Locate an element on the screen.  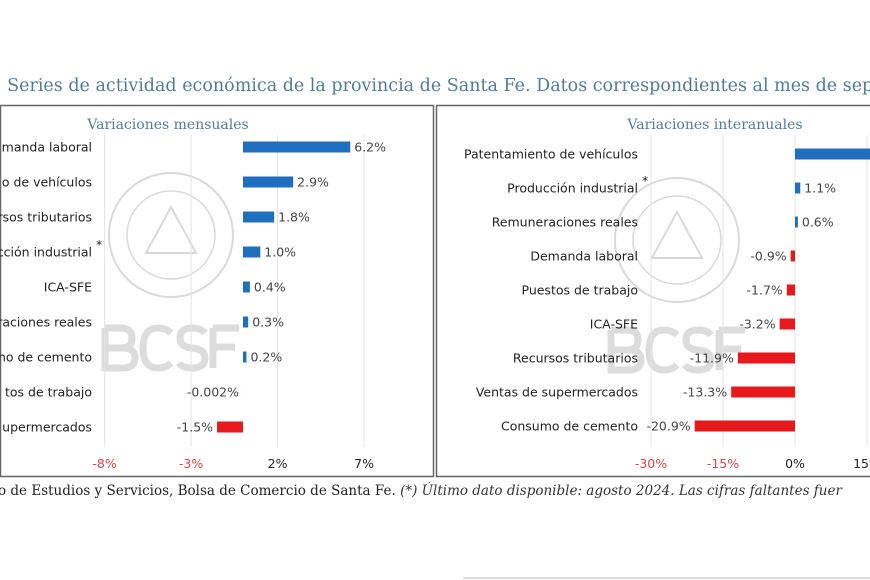
category-label: Recursos tributarios is located at coordinates (575, 358).